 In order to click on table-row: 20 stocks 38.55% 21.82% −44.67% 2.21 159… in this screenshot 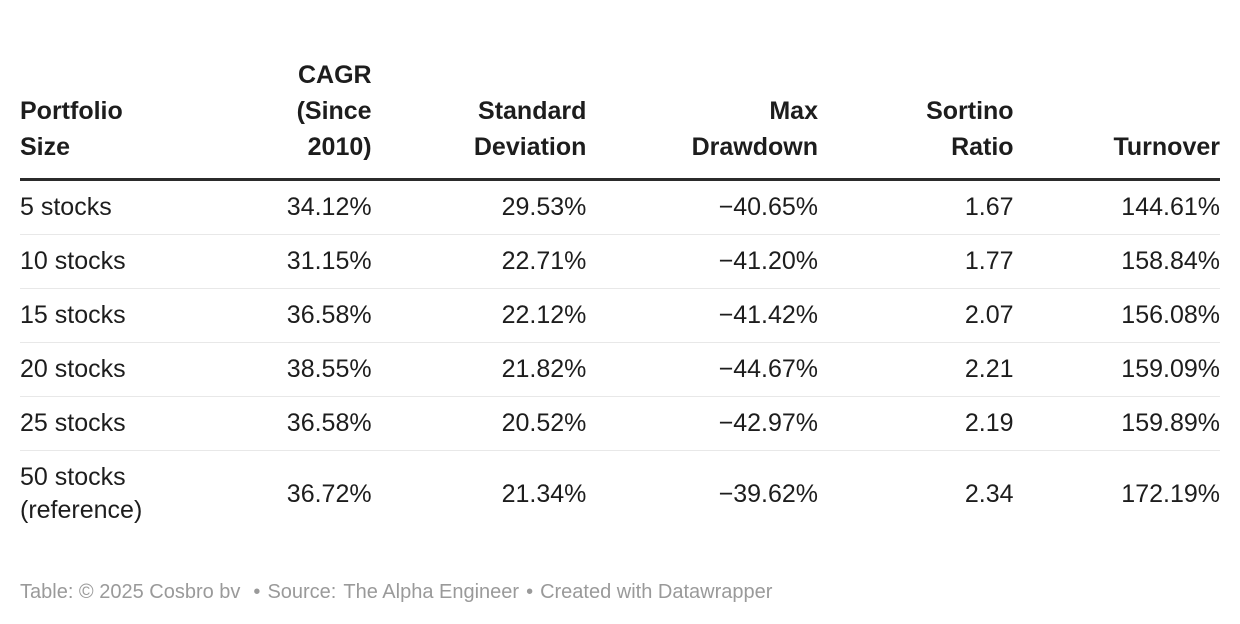, I will do `click(620, 369)`.